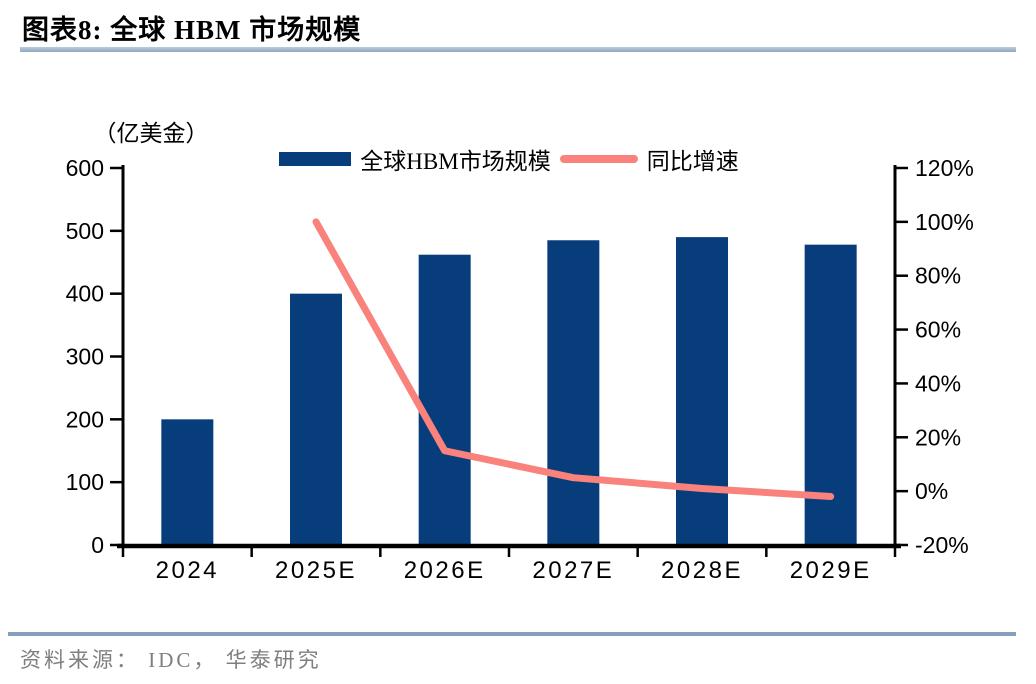 Image resolution: width=1036 pixels, height=684 pixels. What do you see at coordinates (692, 161) in the screenshot?
I see `legend-line-label: 同比增速` at bounding box center [692, 161].